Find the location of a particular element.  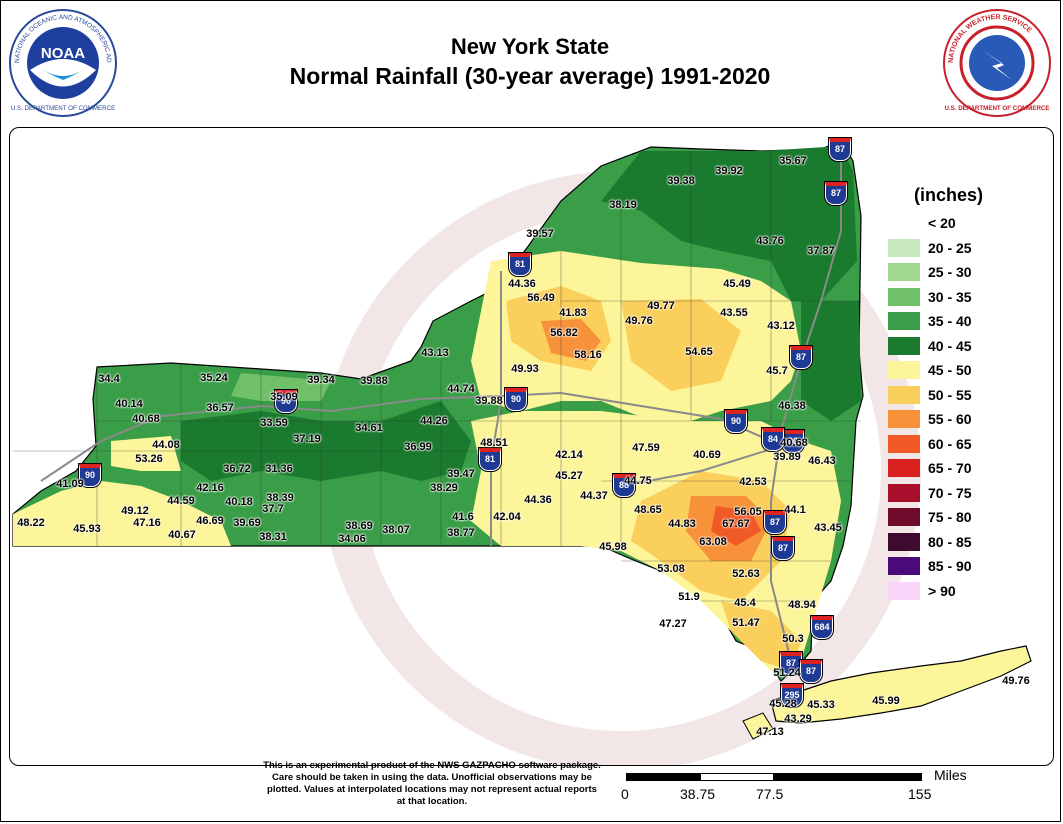

observation-value: 39.69 is located at coordinates (247, 523).